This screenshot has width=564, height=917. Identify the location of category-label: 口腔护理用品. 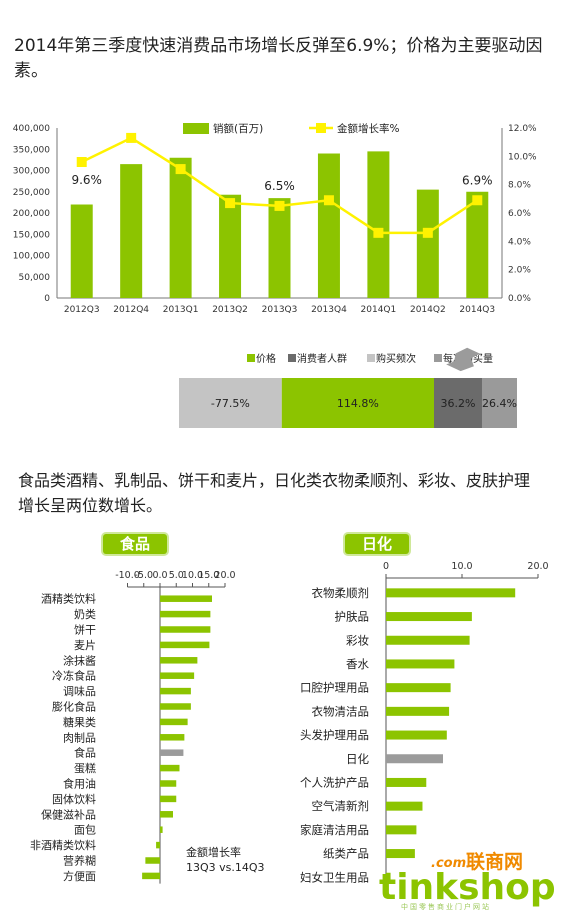
(334, 688).